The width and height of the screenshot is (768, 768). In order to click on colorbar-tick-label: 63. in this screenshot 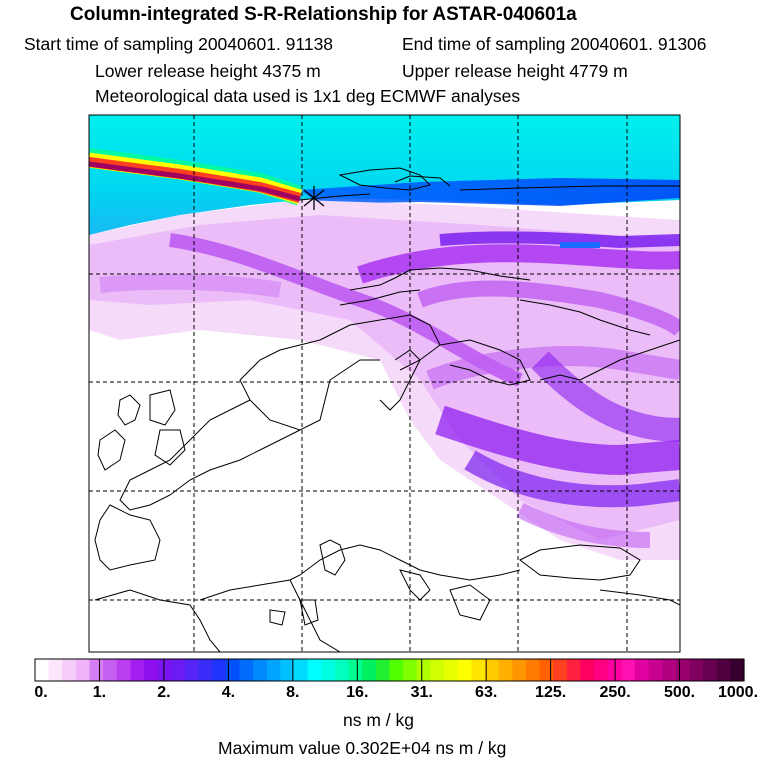, I will do `click(486, 692)`.